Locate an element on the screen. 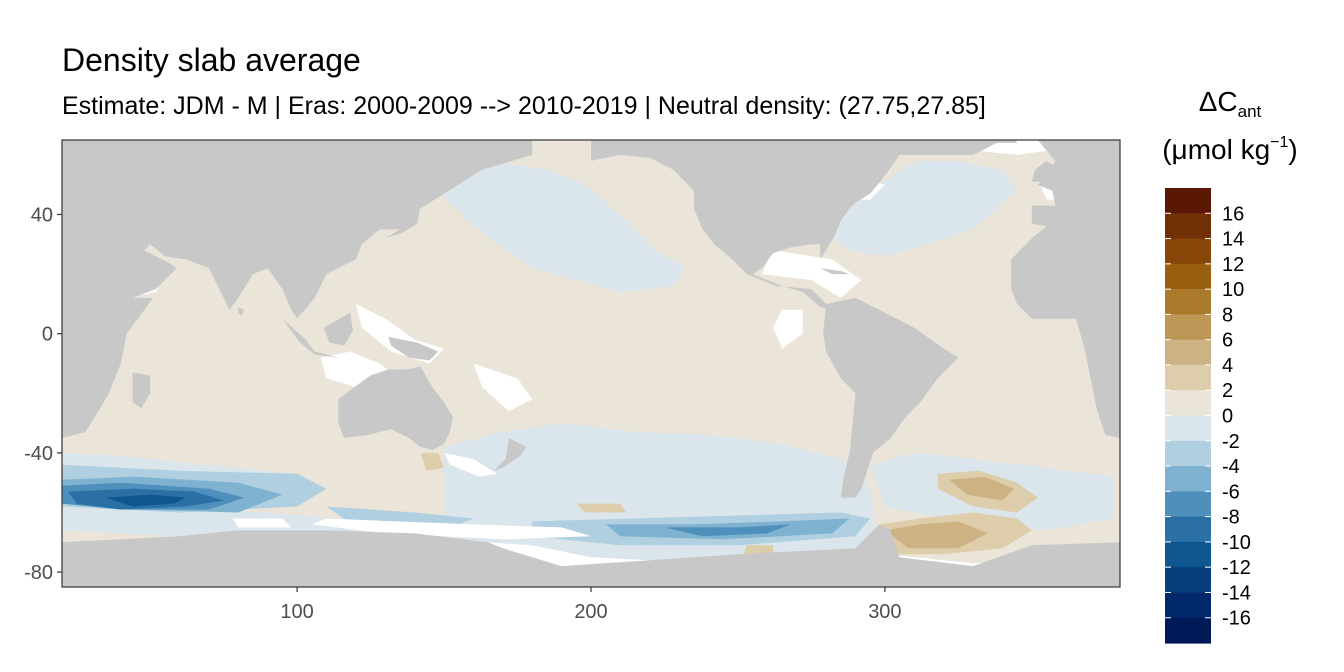 The height and width of the screenshot is (672, 1344). colorbar-label: 4 is located at coordinates (1227, 366).